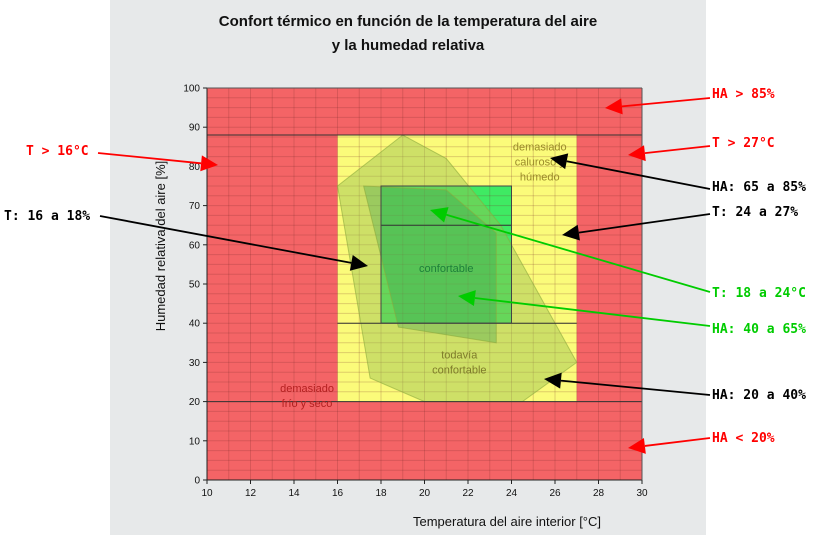 This screenshot has width=826, height=535. Describe the element at coordinates (294, 493) in the screenshot. I see `x-tick-label: 14` at that location.